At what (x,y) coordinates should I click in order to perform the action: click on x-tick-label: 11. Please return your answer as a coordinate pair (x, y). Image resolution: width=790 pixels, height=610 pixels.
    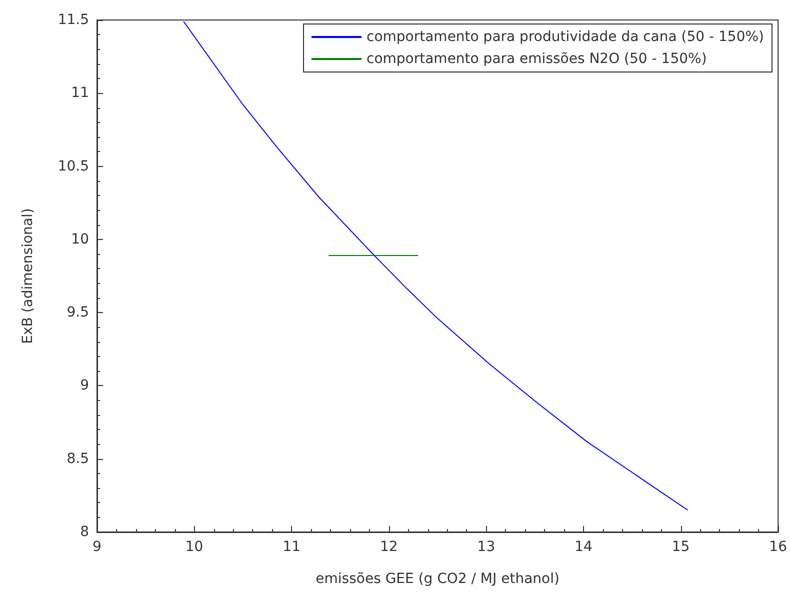
    Looking at the image, I should click on (291, 547).